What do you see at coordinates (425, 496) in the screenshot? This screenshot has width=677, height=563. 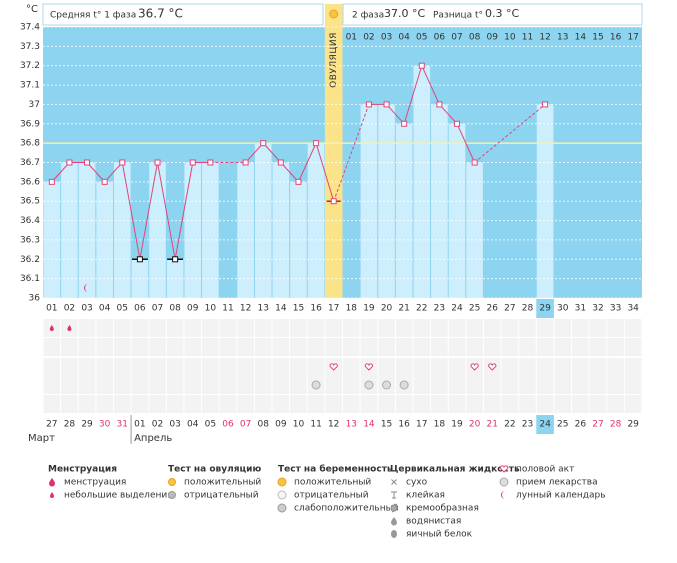 I see `legend-item: клейкая` at bounding box center [425, 496].